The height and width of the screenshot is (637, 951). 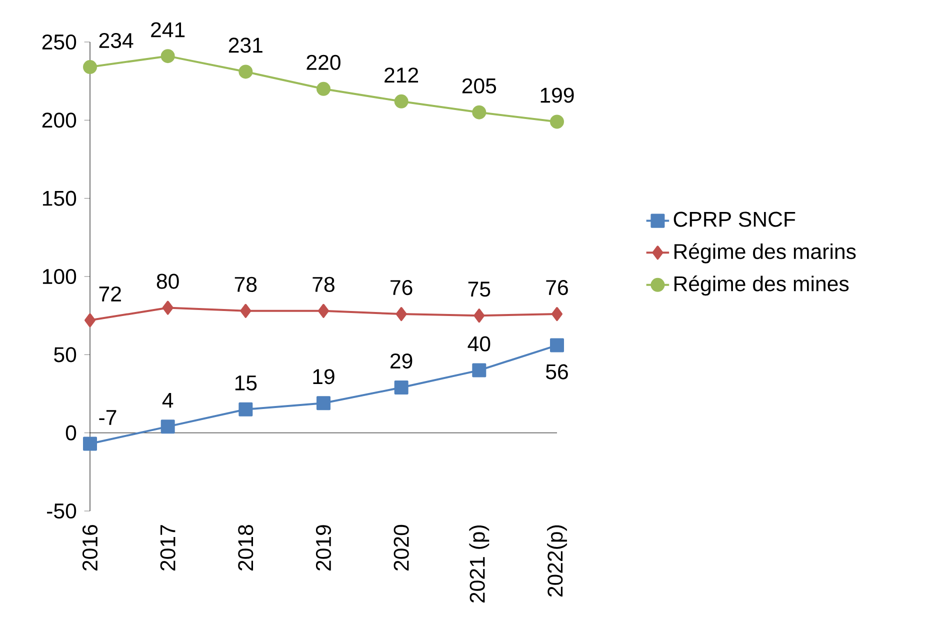 What do you see at coordinates (324, 547) in the screenshot?
I see `x-tick-label: 2019` at bounding box center [324, 547].